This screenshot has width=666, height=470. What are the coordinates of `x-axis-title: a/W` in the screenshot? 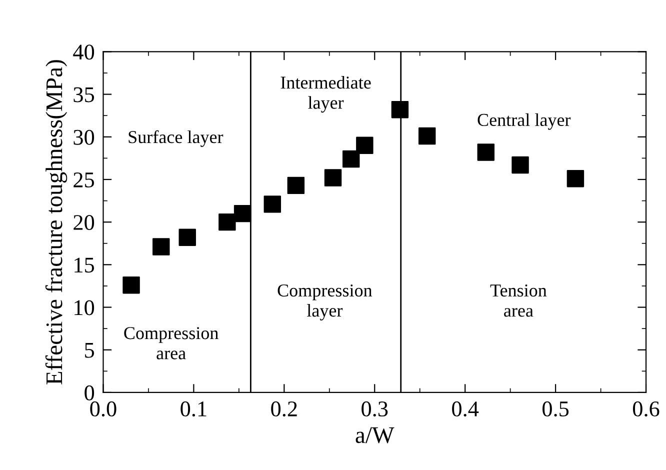 It's located at (375, 435).